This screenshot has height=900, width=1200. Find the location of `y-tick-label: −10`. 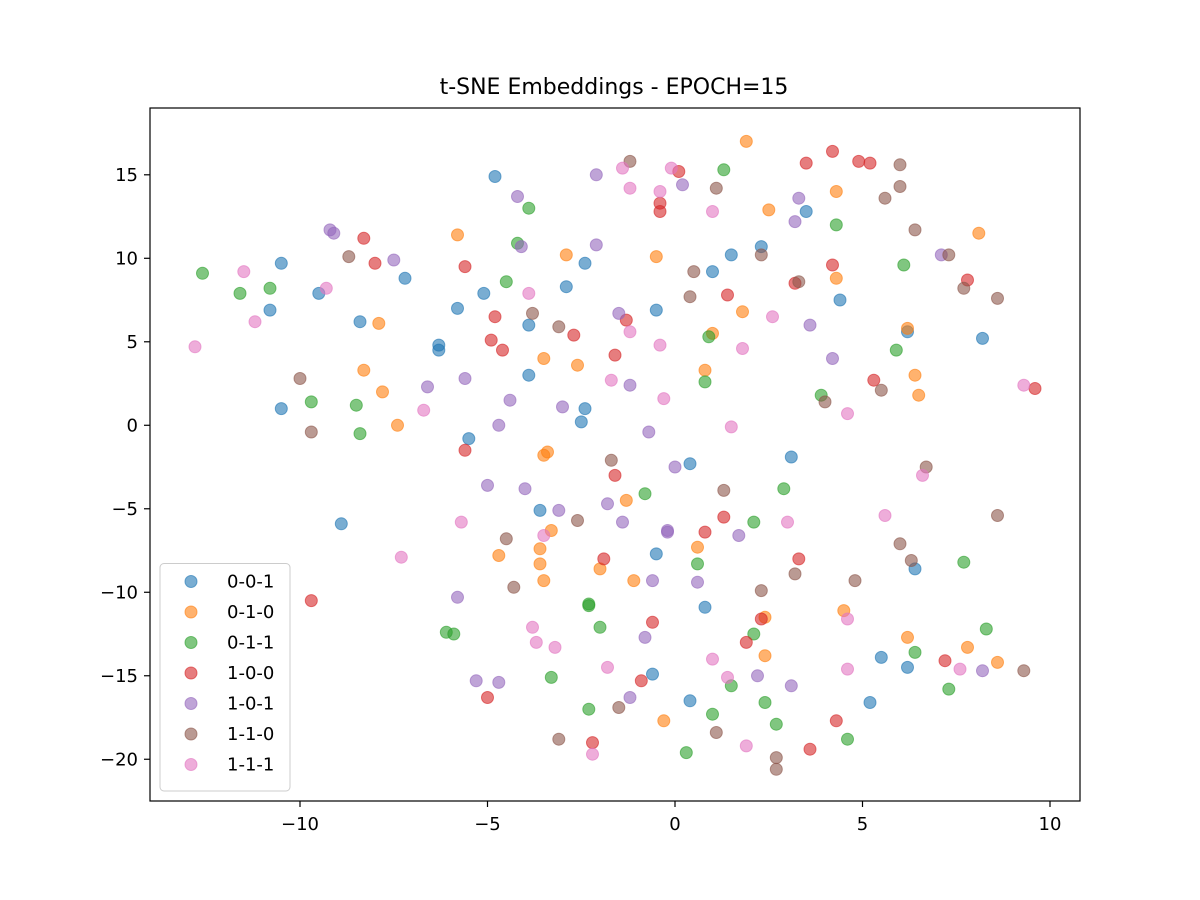

y-tick-label: −10 is located at coordinates (119, 592).